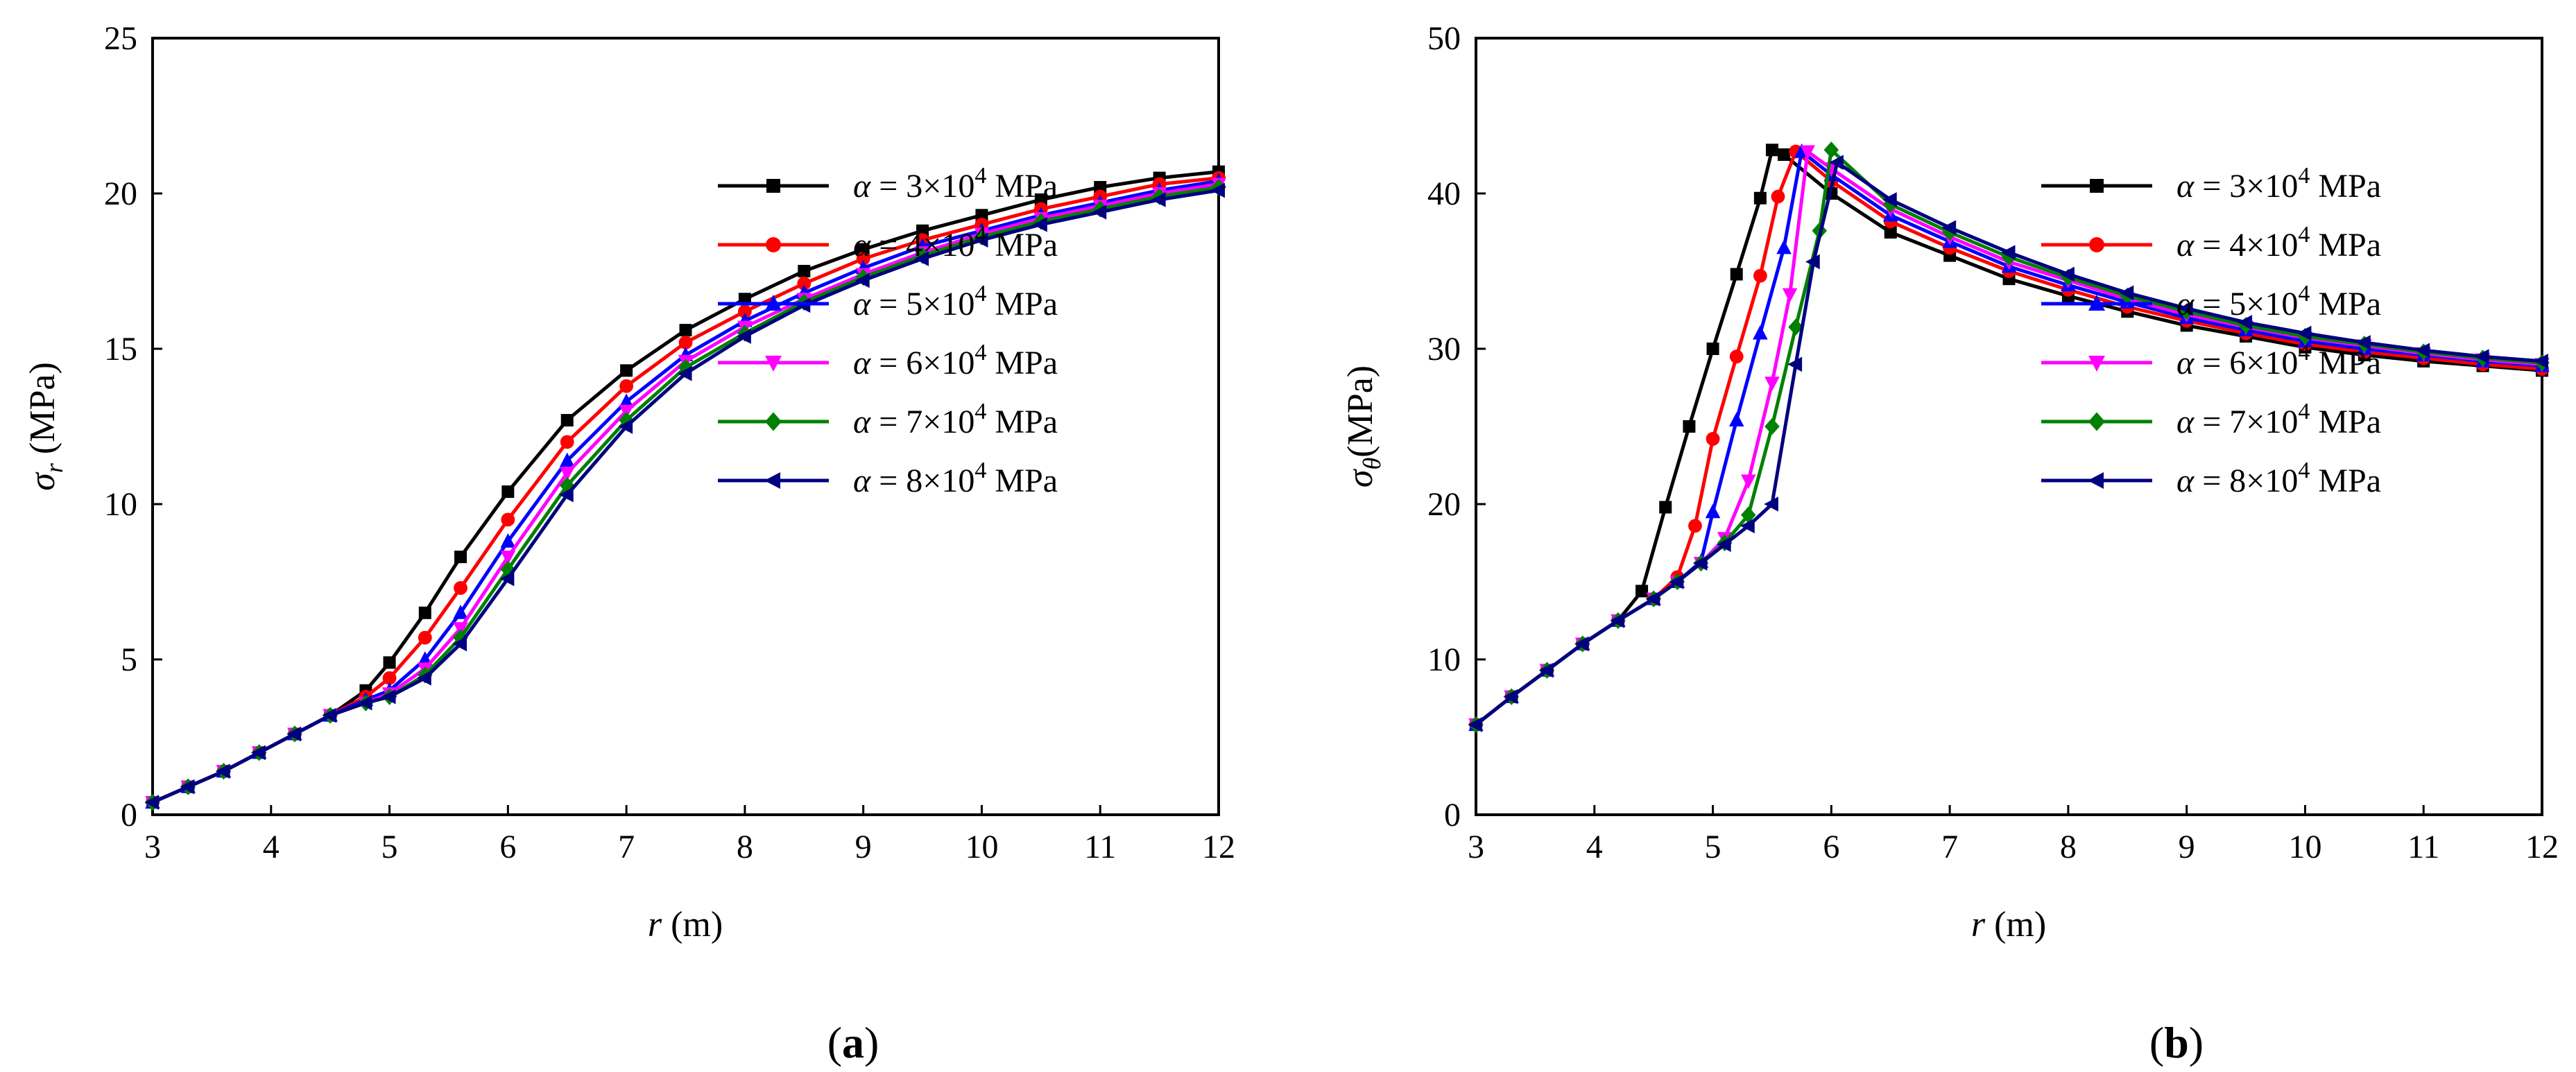 The width and height of the screenshot is (2576, 1072). What do you see at coordinates (1444, 194) in the screenshot?
I see `y-tick-label: 40` at bounding box center [1444, 194].